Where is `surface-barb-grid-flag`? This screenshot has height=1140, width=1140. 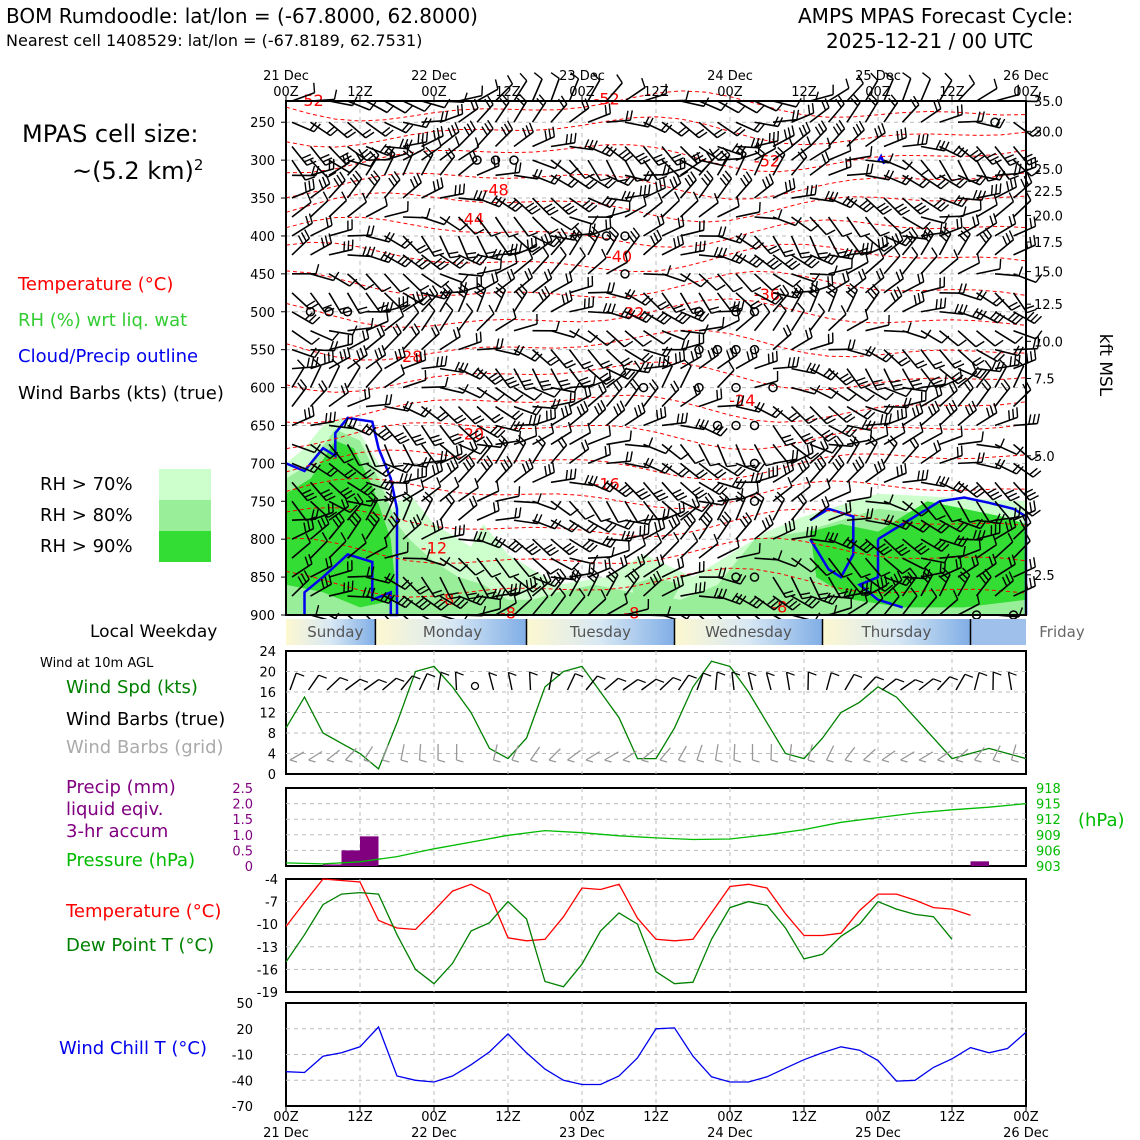 surface-barb-grid-flag is located at coordinates (330, 761).